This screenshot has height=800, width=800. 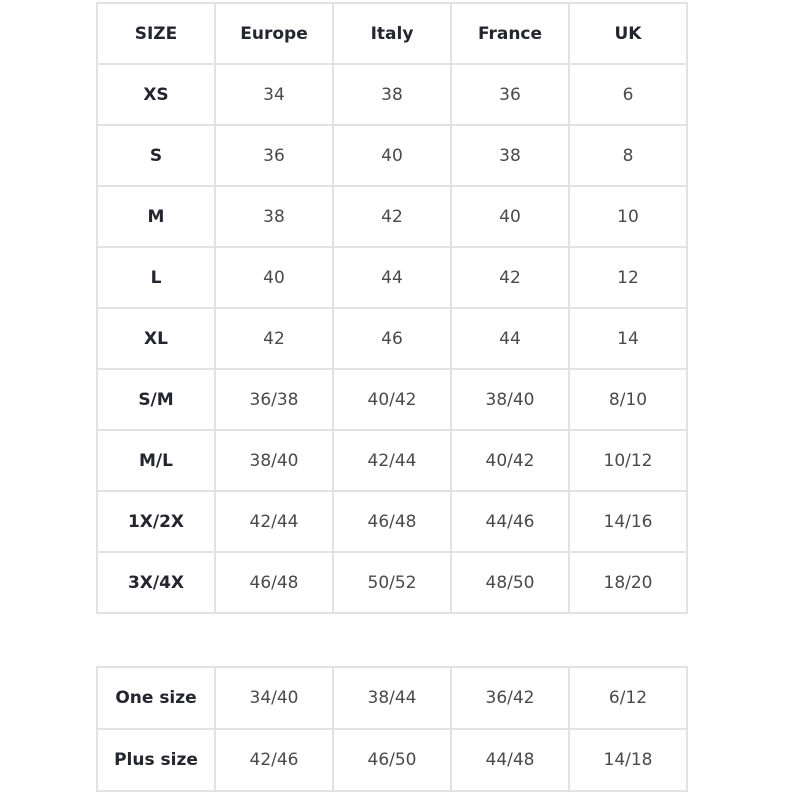 I want to click on size-value-cell: 38/44, so click(x=392, y=698).